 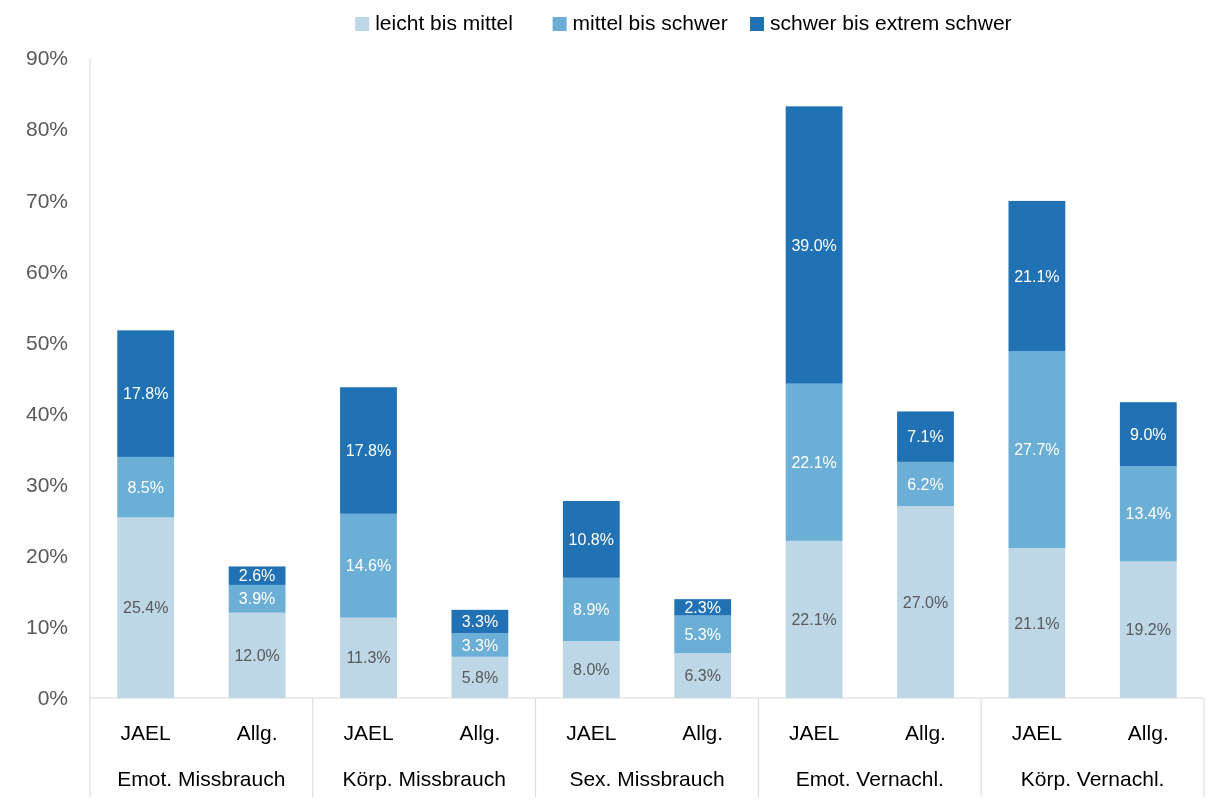 What do you see at coordinates (702, 634) in the screenshot?
I see `data-label: 5.3%` at bounding box center [702, 634].